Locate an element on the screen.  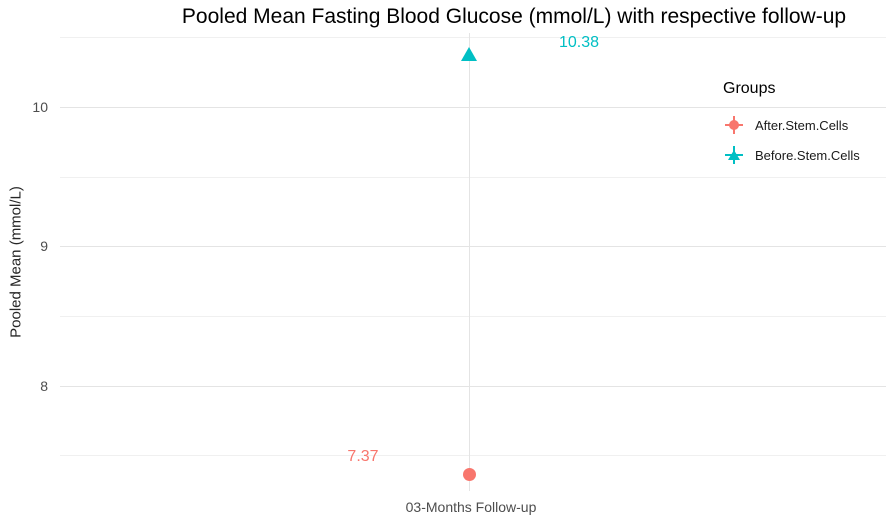
triangle-data-point is located at coordinates (469, 54).